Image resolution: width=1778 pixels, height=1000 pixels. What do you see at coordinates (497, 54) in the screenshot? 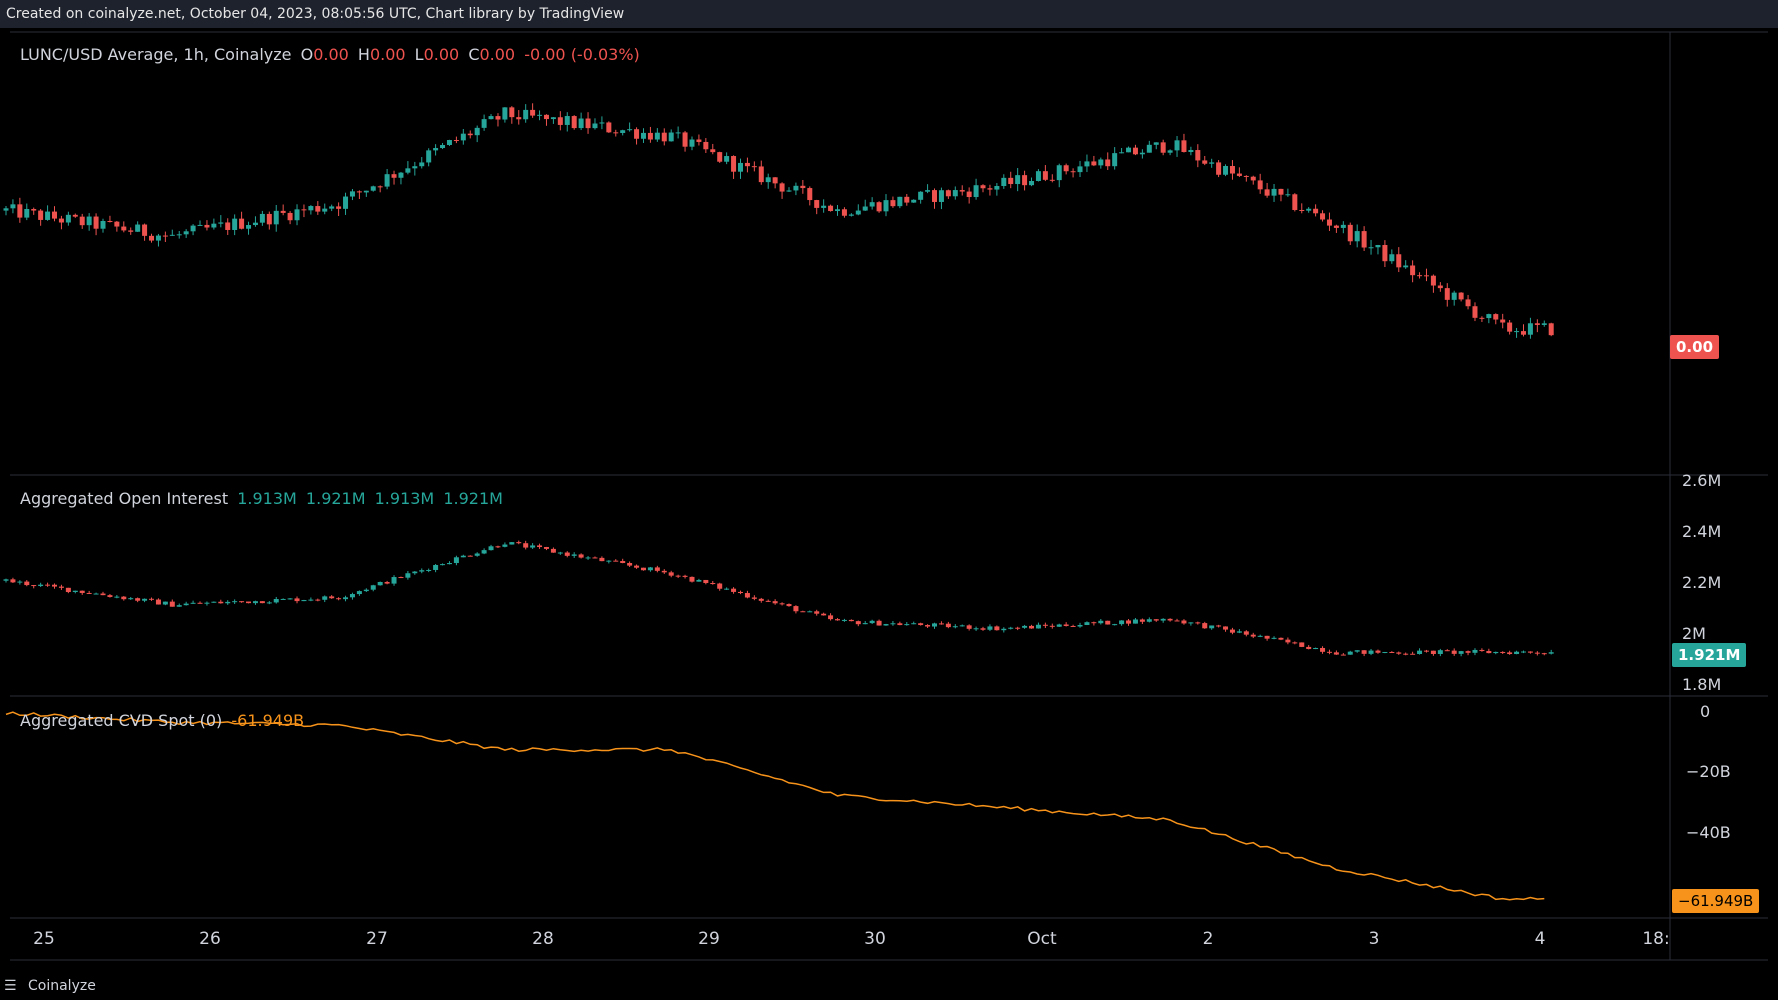
I see `close-value: 0.00` at bounding box center [497, 54].